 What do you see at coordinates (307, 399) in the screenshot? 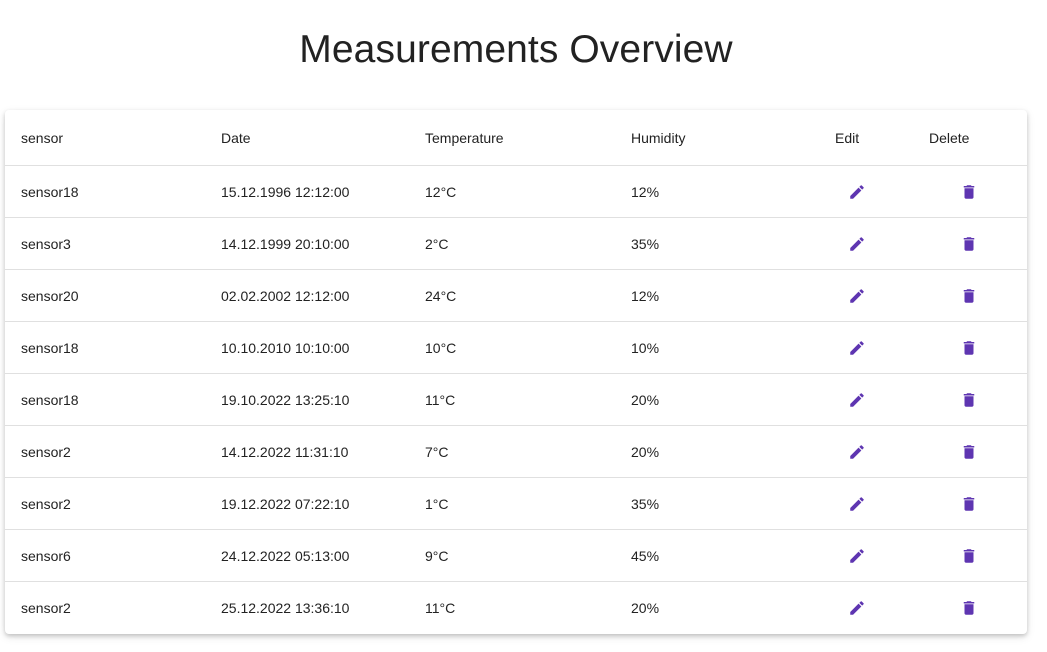
I see `cell-date: 19.10.2022 13:25:10` at bounding box center [307, 399].